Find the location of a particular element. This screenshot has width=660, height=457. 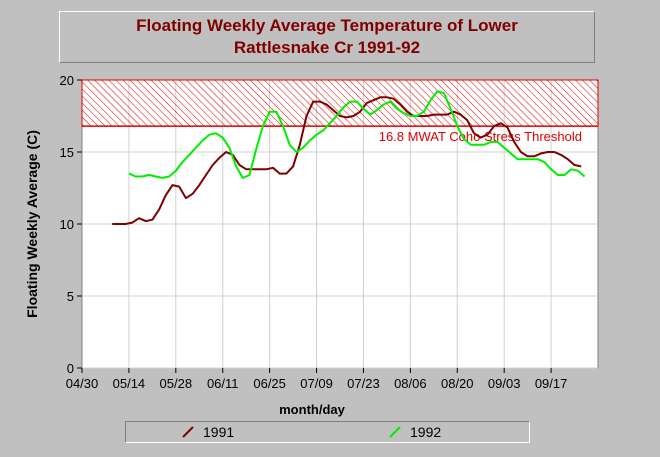

y-tick-label: 10 is located at coordinates (67, 224).